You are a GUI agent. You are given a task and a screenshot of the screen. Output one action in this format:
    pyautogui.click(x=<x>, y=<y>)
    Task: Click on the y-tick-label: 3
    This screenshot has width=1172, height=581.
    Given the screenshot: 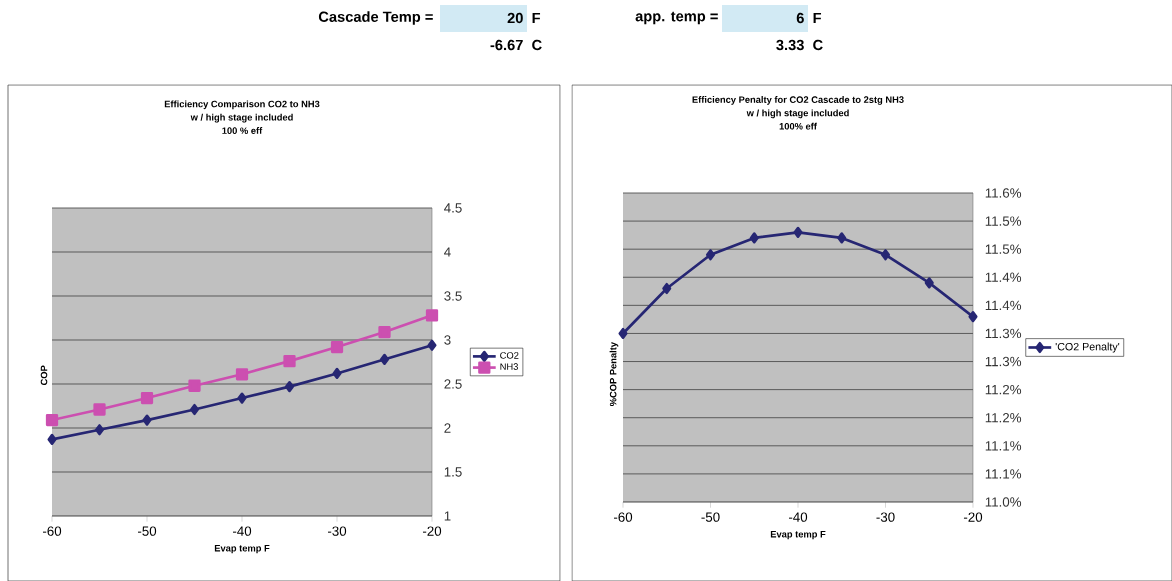 What is the action you would take?
    pyautogui.click(x=447, y=340)
    